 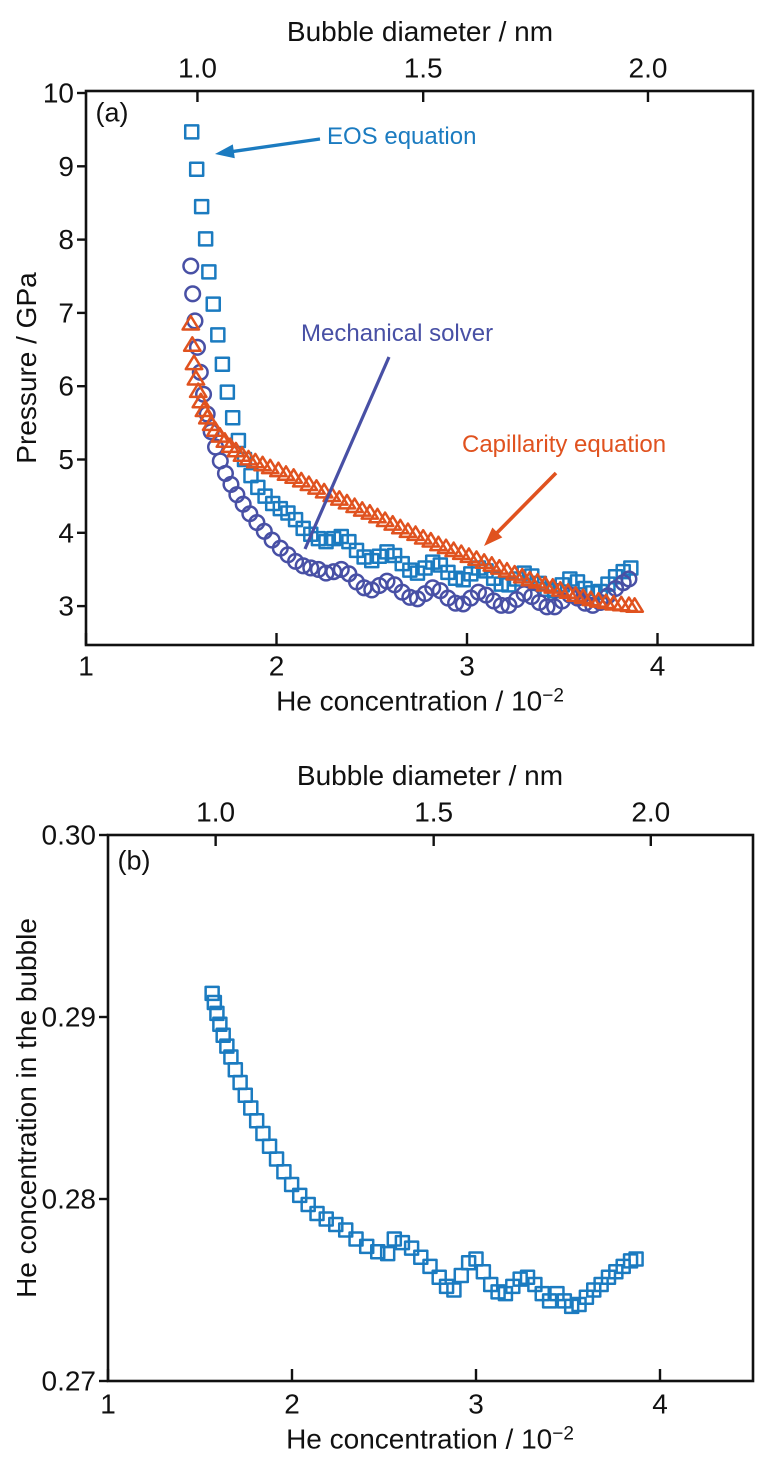 What do you see at coordinates (493, 536) in the screenshot?
I see `capillarity-arrow-head` at bounding box center [493, 536].